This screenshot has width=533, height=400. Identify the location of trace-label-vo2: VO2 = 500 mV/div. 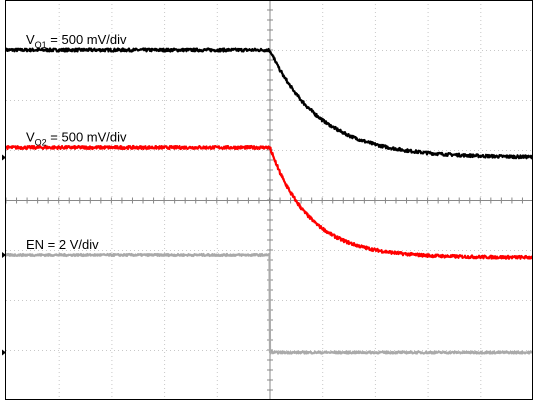
(76, 139).